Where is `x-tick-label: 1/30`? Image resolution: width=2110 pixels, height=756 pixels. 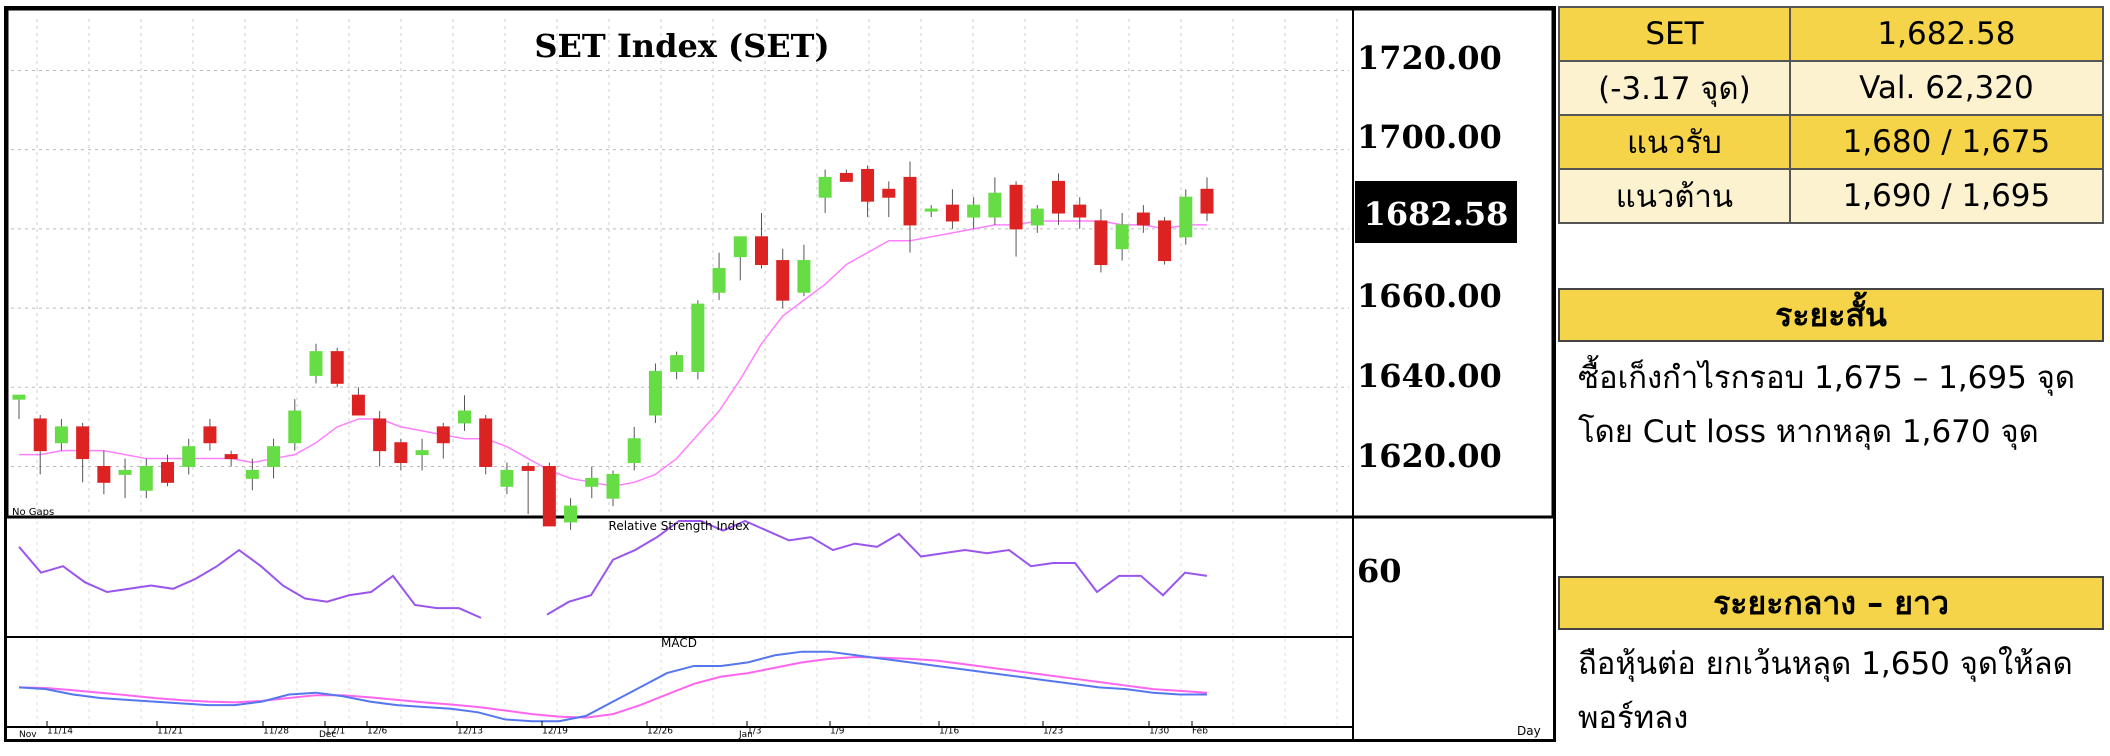 x-tick-label: 1/30 is located at coordinates (1159, 732).